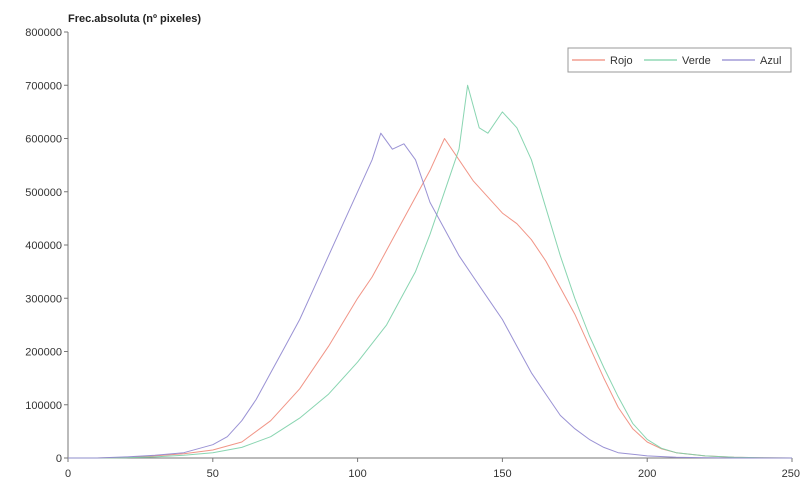  What do you see at coordinates (679, 60) in the screenshot?
I see `legend: Rojo Verde Azul` at bounding box center [679, 60].